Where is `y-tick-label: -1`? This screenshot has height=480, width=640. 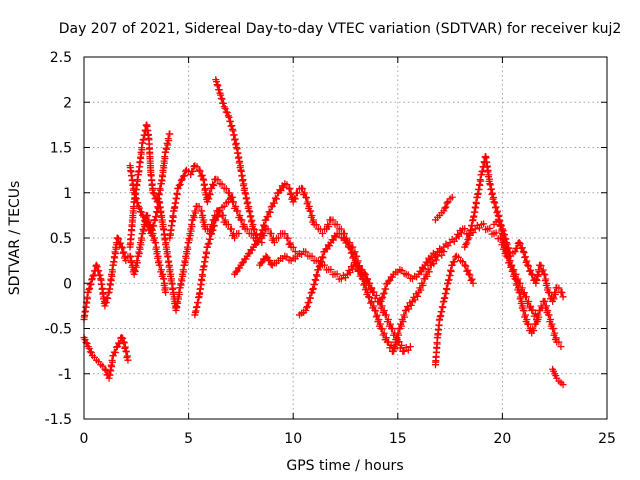
y-tick-label: -1 is located at coordinates (65, 375).